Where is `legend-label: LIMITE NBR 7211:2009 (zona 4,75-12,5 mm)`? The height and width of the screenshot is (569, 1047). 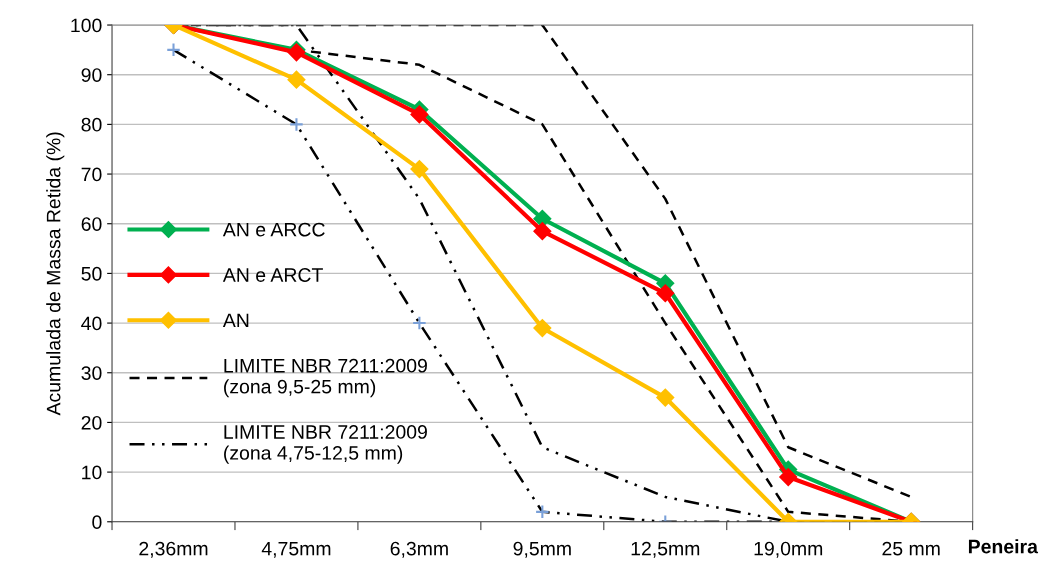 legend-label: LIMITE NBR 7211:2009 (zona 4,75-12,5 mm) is located at coordinates (325, 444).